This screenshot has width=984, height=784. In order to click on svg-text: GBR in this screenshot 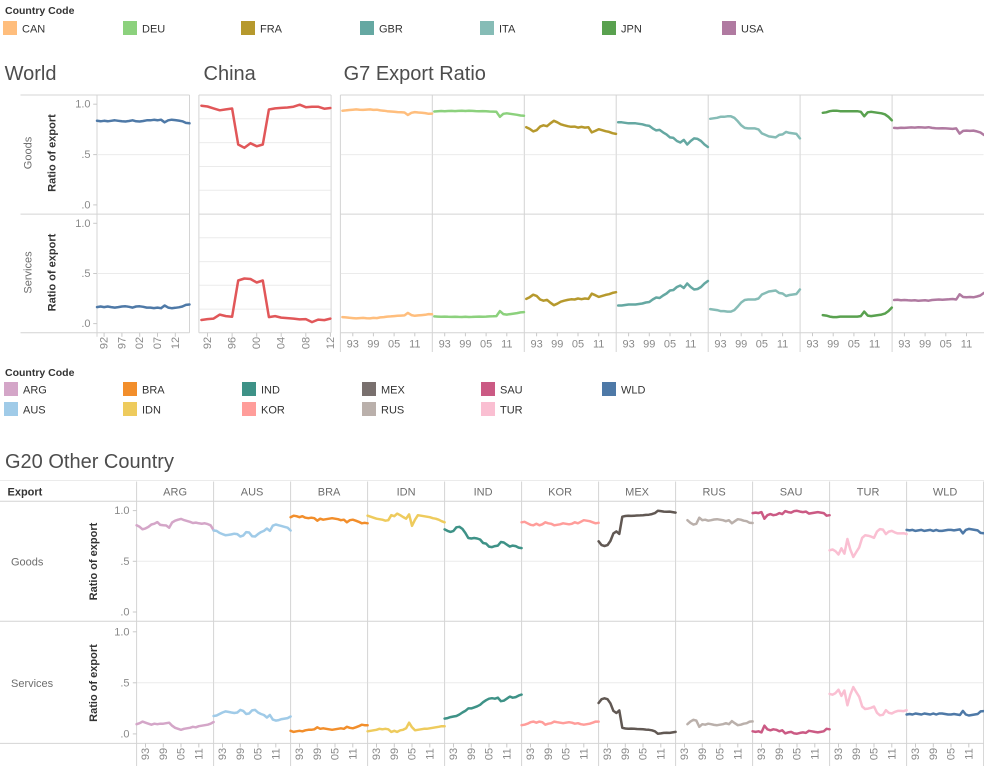, I will do `click(391, 30)`.